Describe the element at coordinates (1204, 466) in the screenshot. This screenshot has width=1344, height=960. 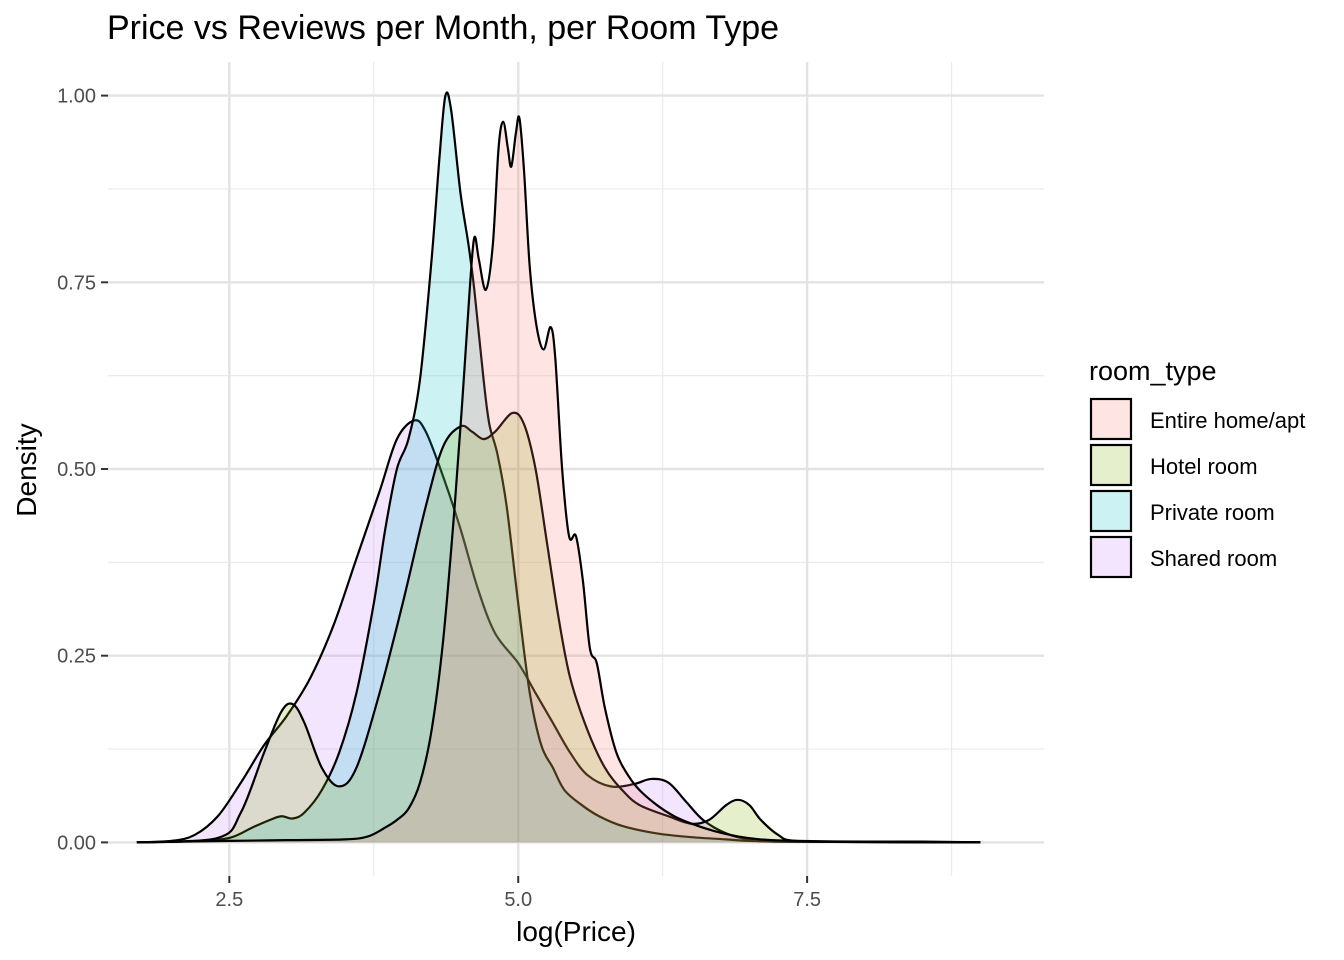
I see `legend-label-hotel-room: Hotel room` at that location.